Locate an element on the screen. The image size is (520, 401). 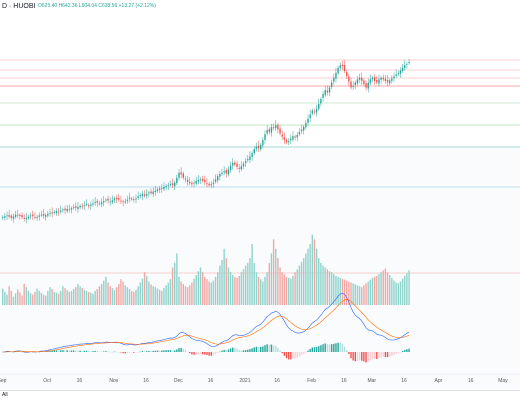
bottom-toolbar: All is located at coordinates (260, 395).